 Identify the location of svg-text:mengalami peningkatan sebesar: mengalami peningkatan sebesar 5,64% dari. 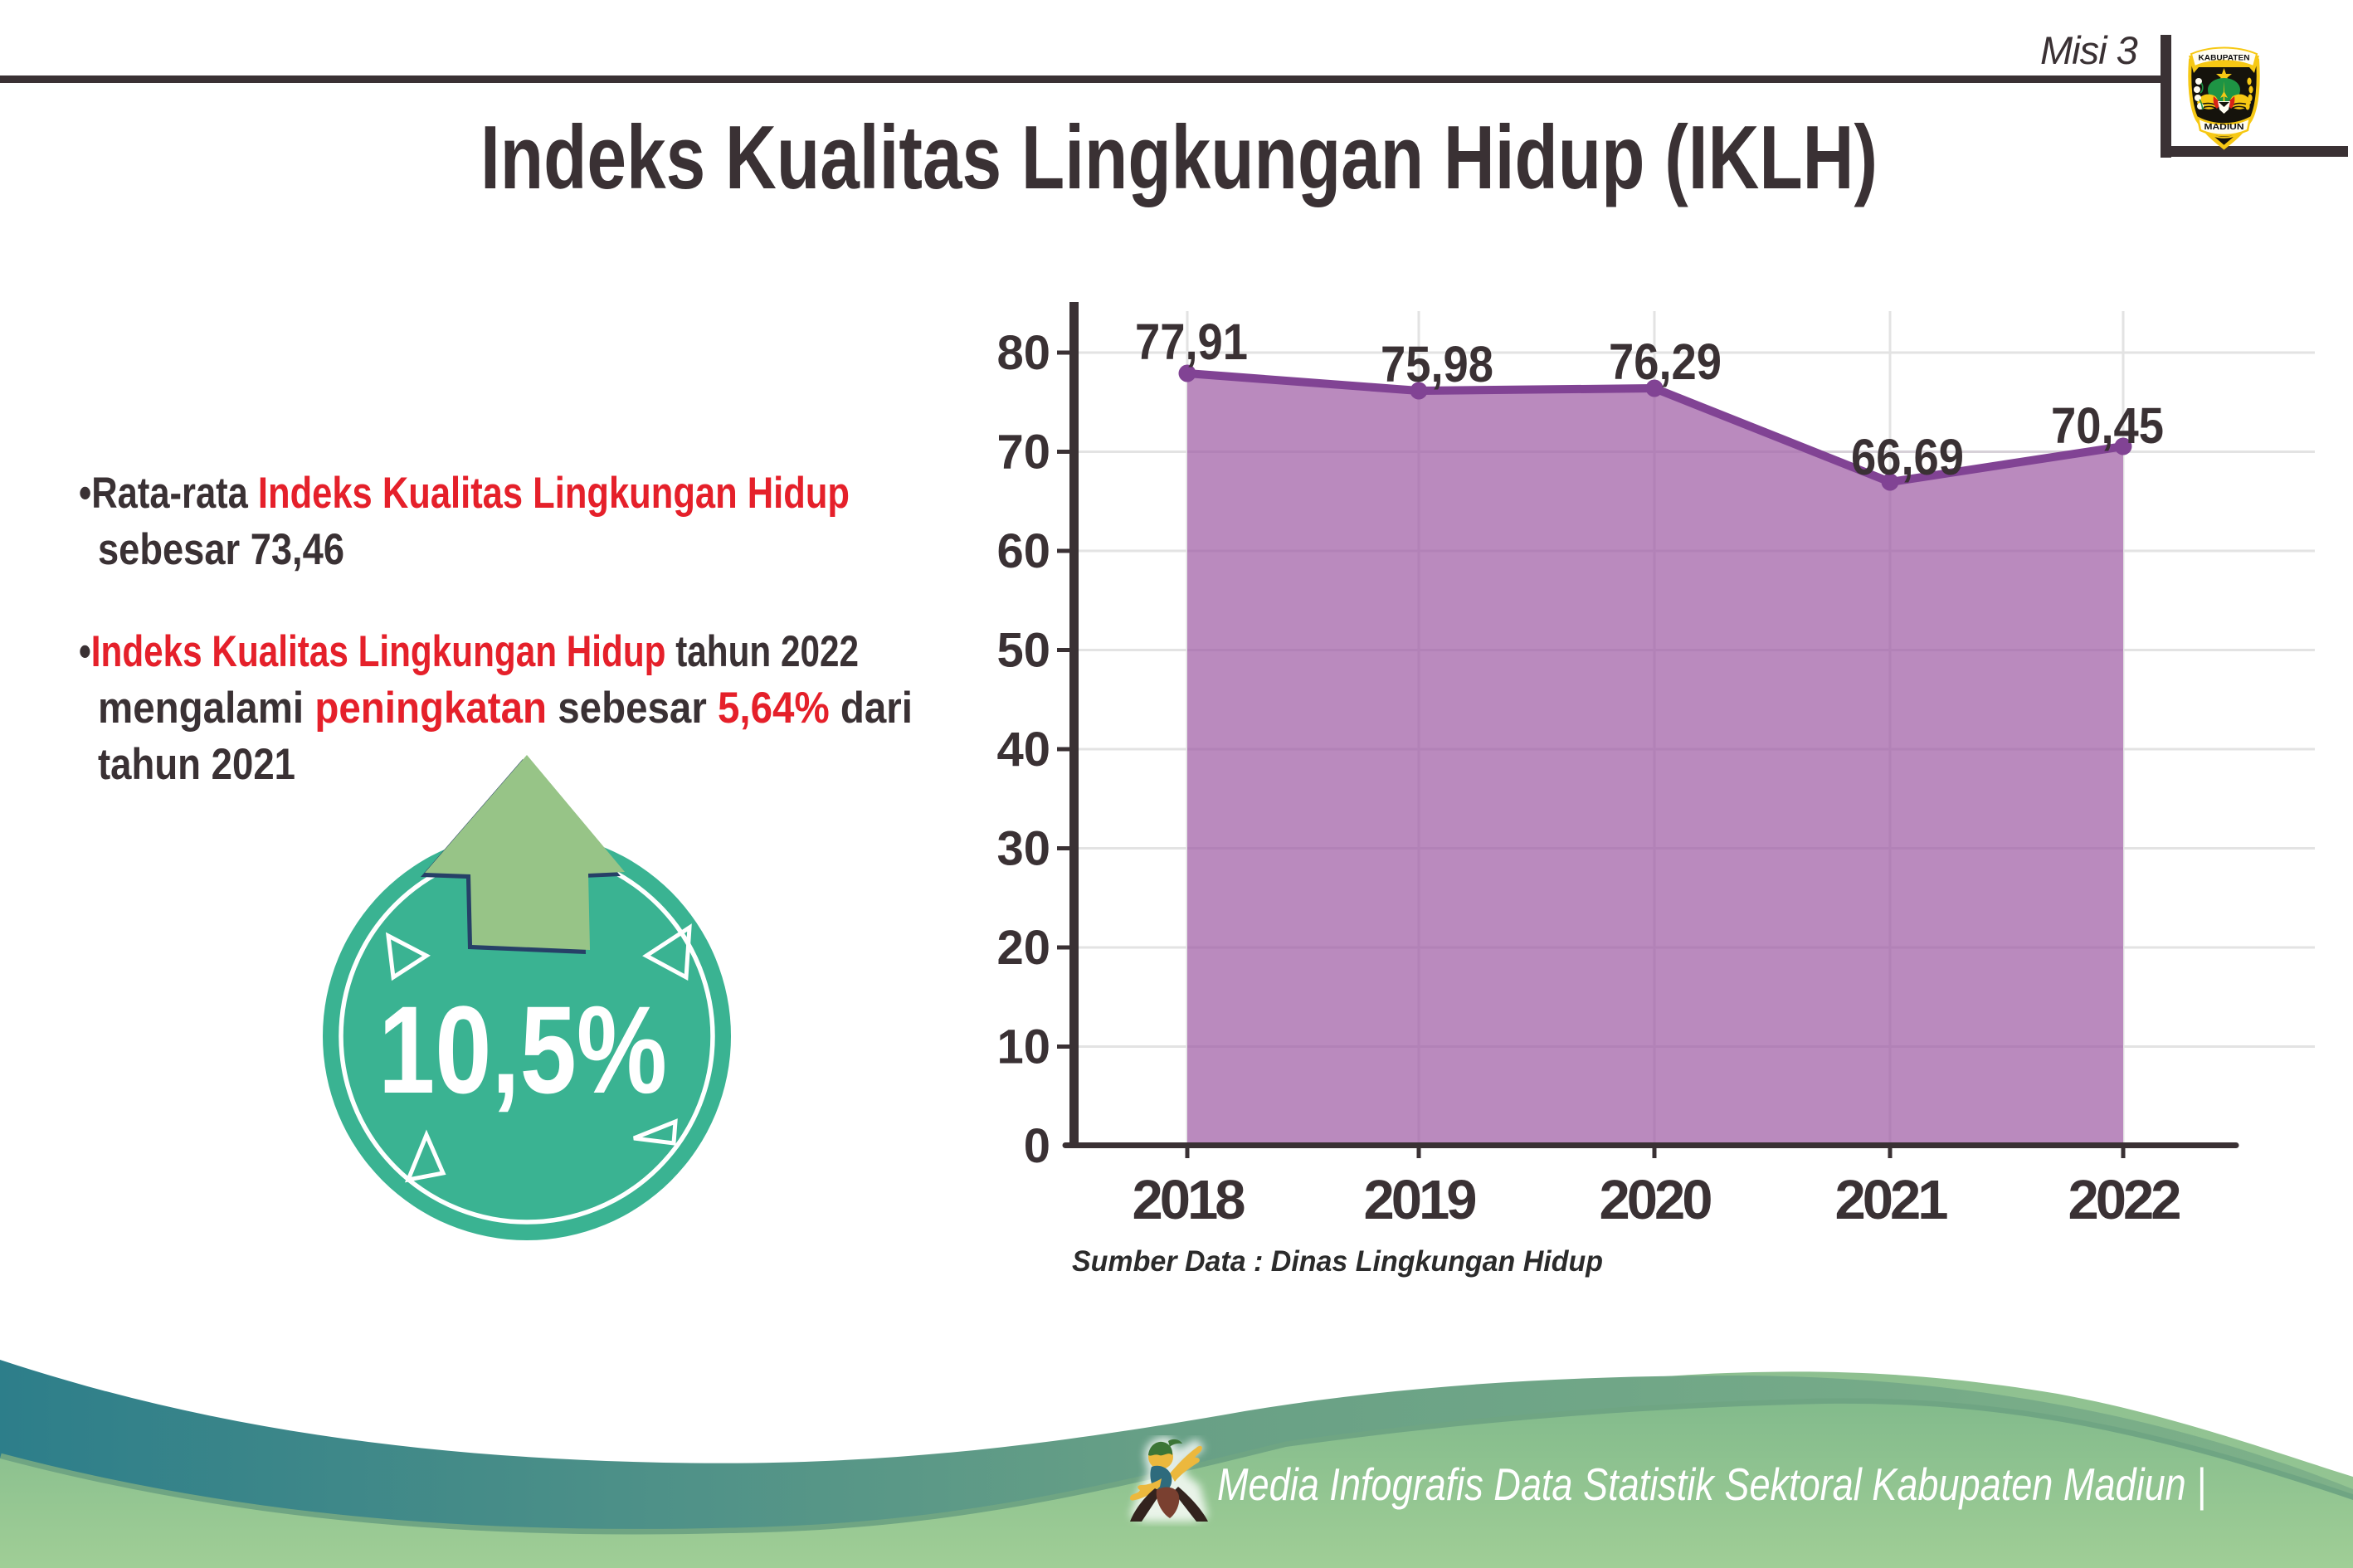
(505, 708).